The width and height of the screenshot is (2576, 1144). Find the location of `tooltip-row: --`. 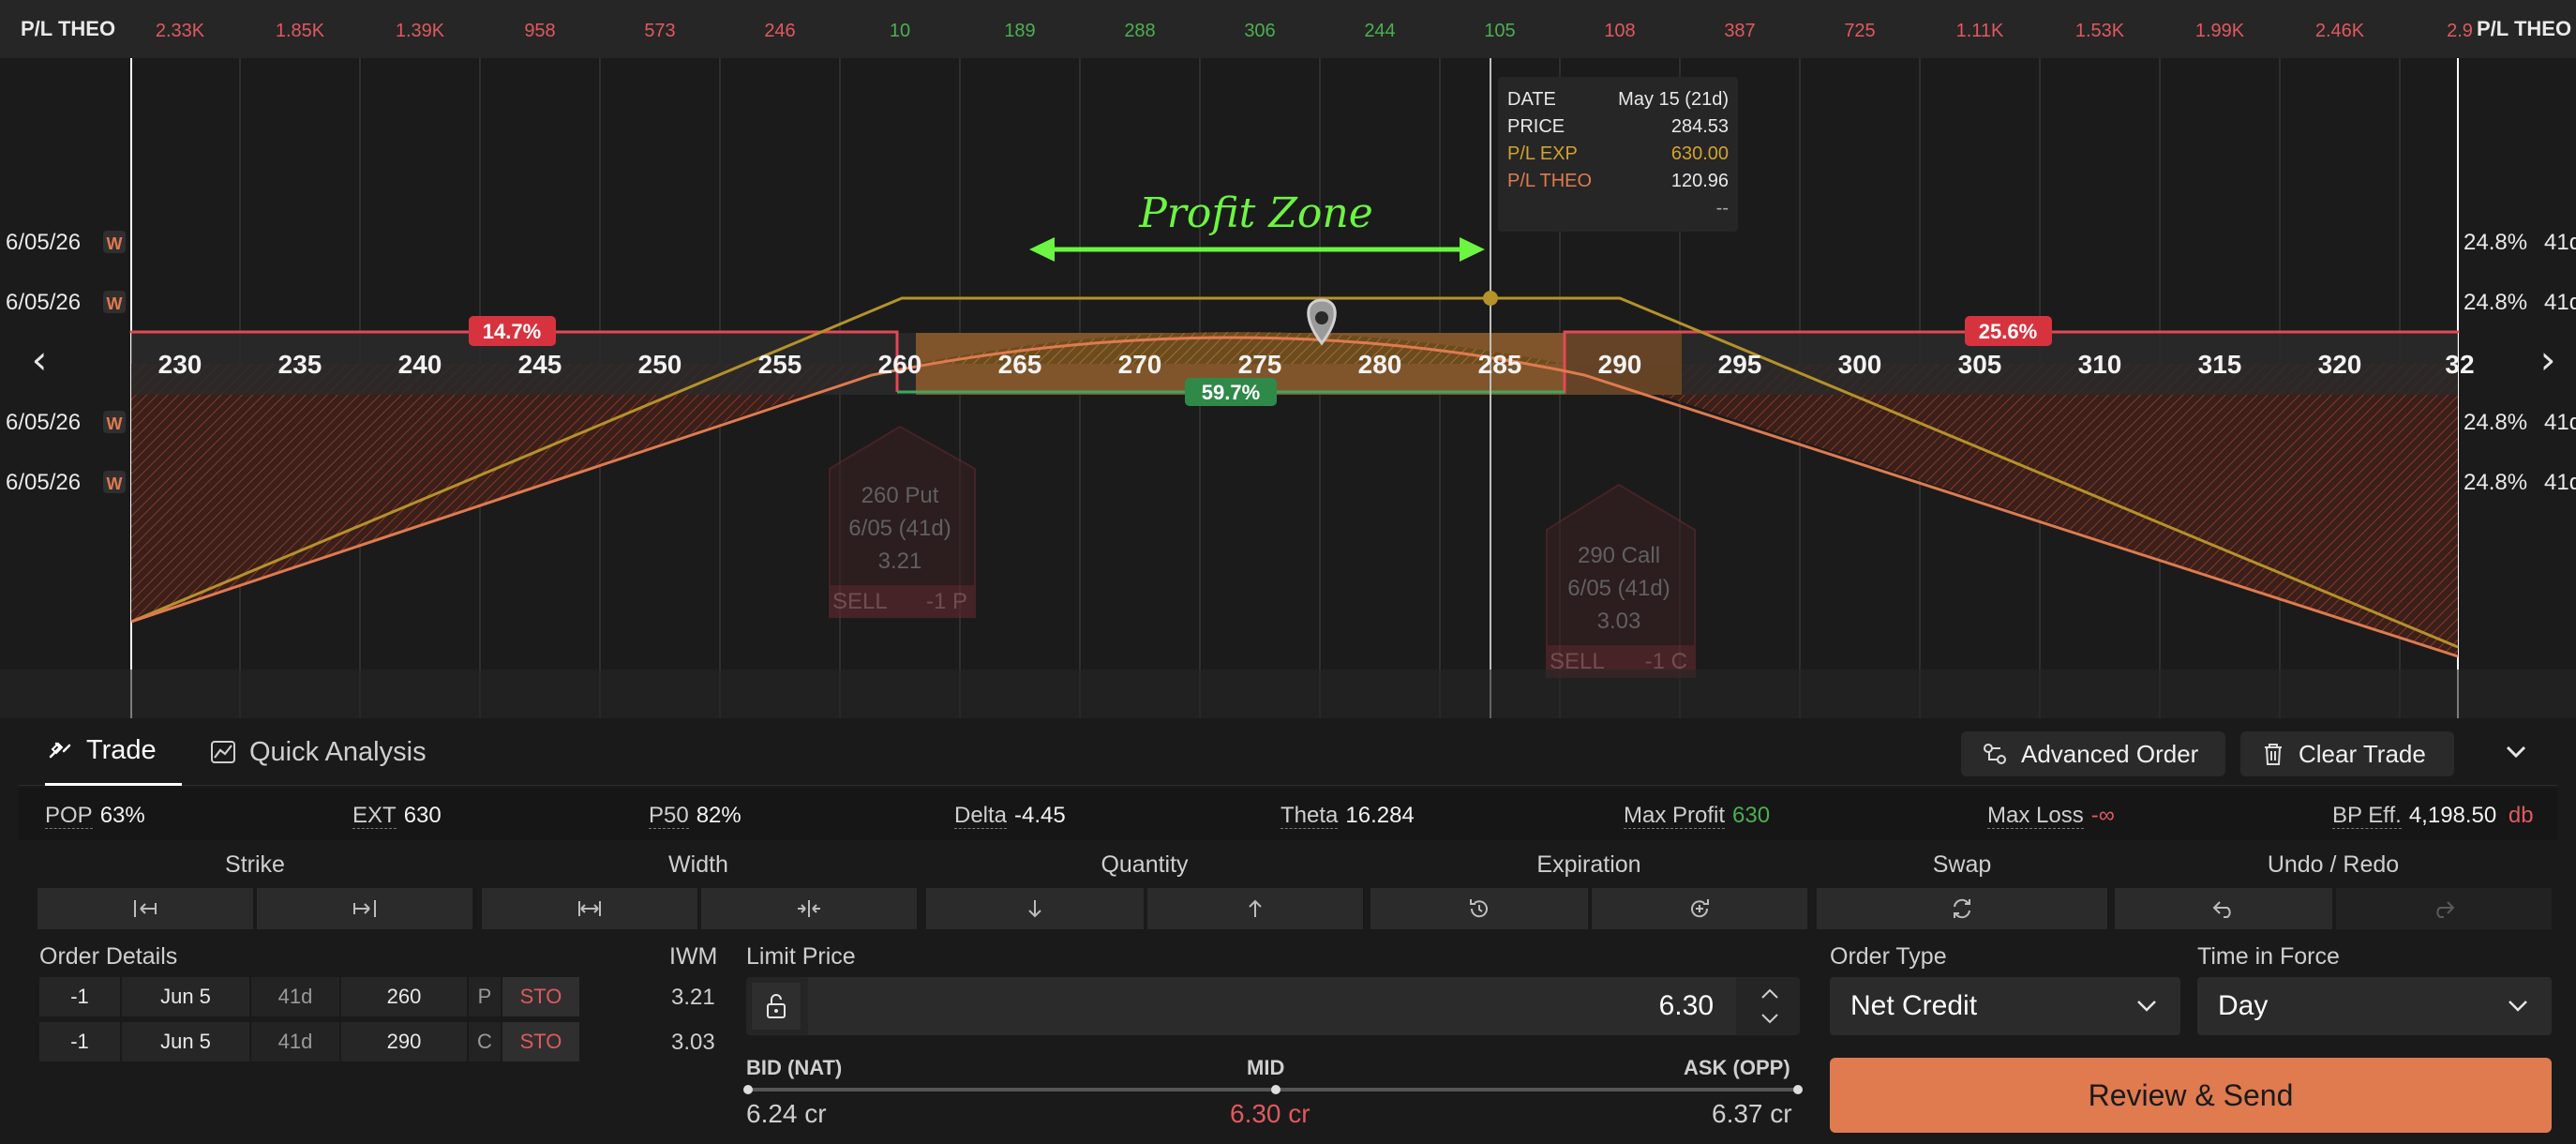

tooltip-row: -- is located at coordinates (1618, 208).